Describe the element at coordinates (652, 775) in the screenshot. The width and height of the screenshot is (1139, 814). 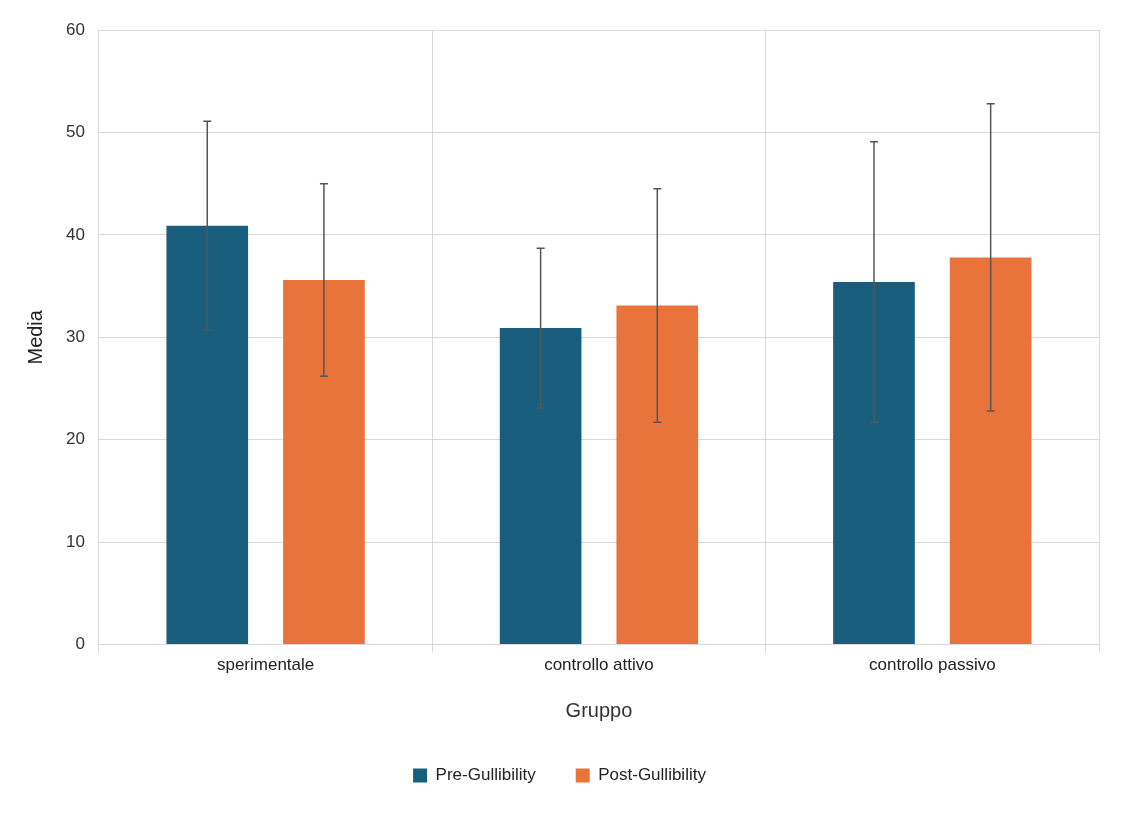
I see `legend-label: Post-Gullibility` at that location.